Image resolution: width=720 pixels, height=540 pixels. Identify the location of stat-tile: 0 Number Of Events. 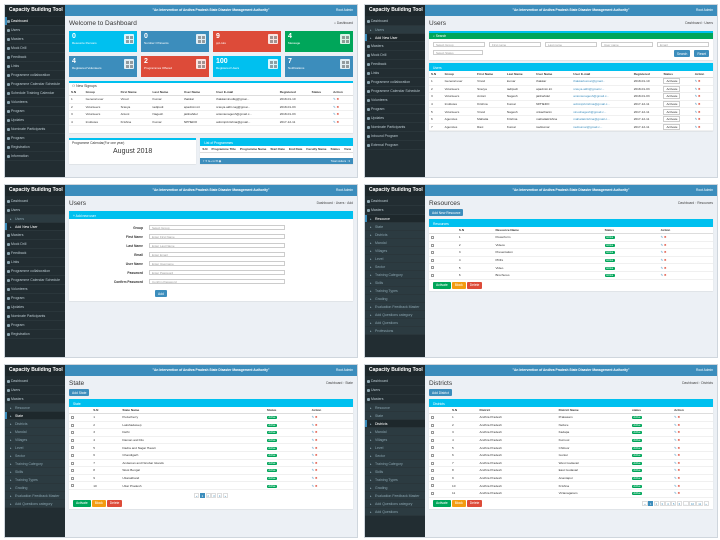
(175, 41).